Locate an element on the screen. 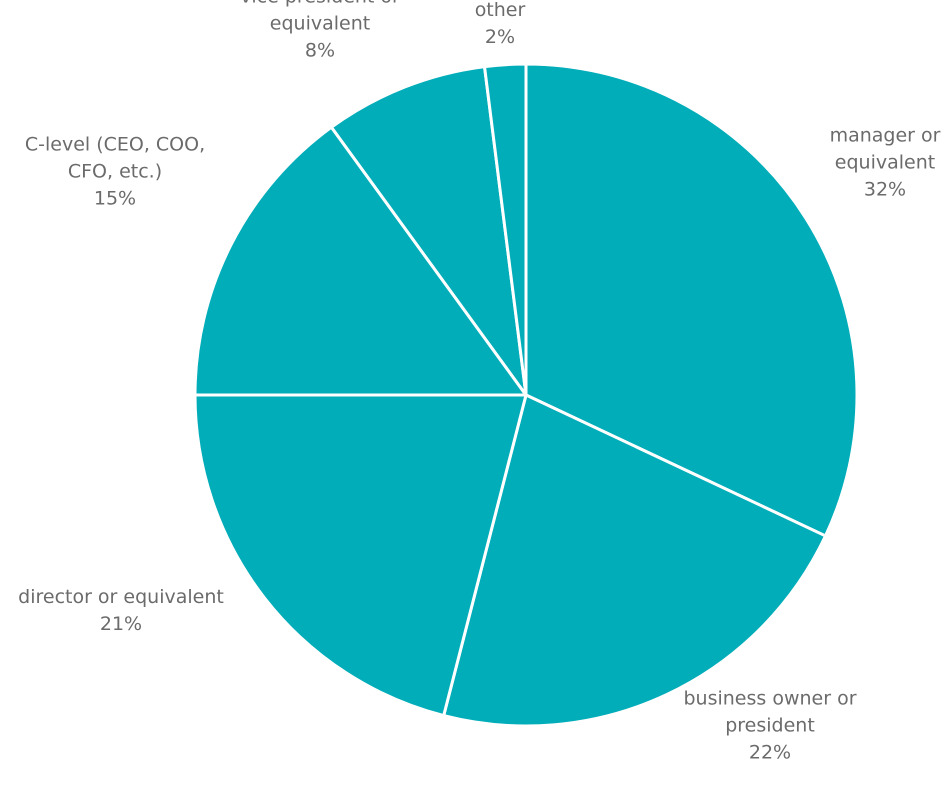 The width and height of the screenshot is (952, 790). slice-label-2: director or equivalent 21% is located at coordinates (121, 610).